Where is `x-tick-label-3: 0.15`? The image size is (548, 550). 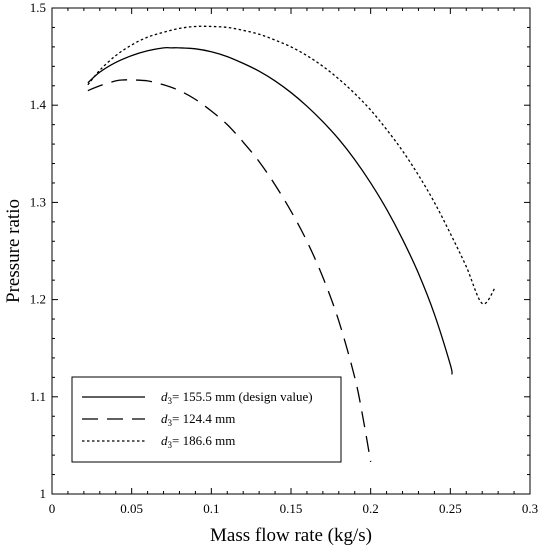
x-tick-label-3: 0.15 is located at coordinates (291, 508).